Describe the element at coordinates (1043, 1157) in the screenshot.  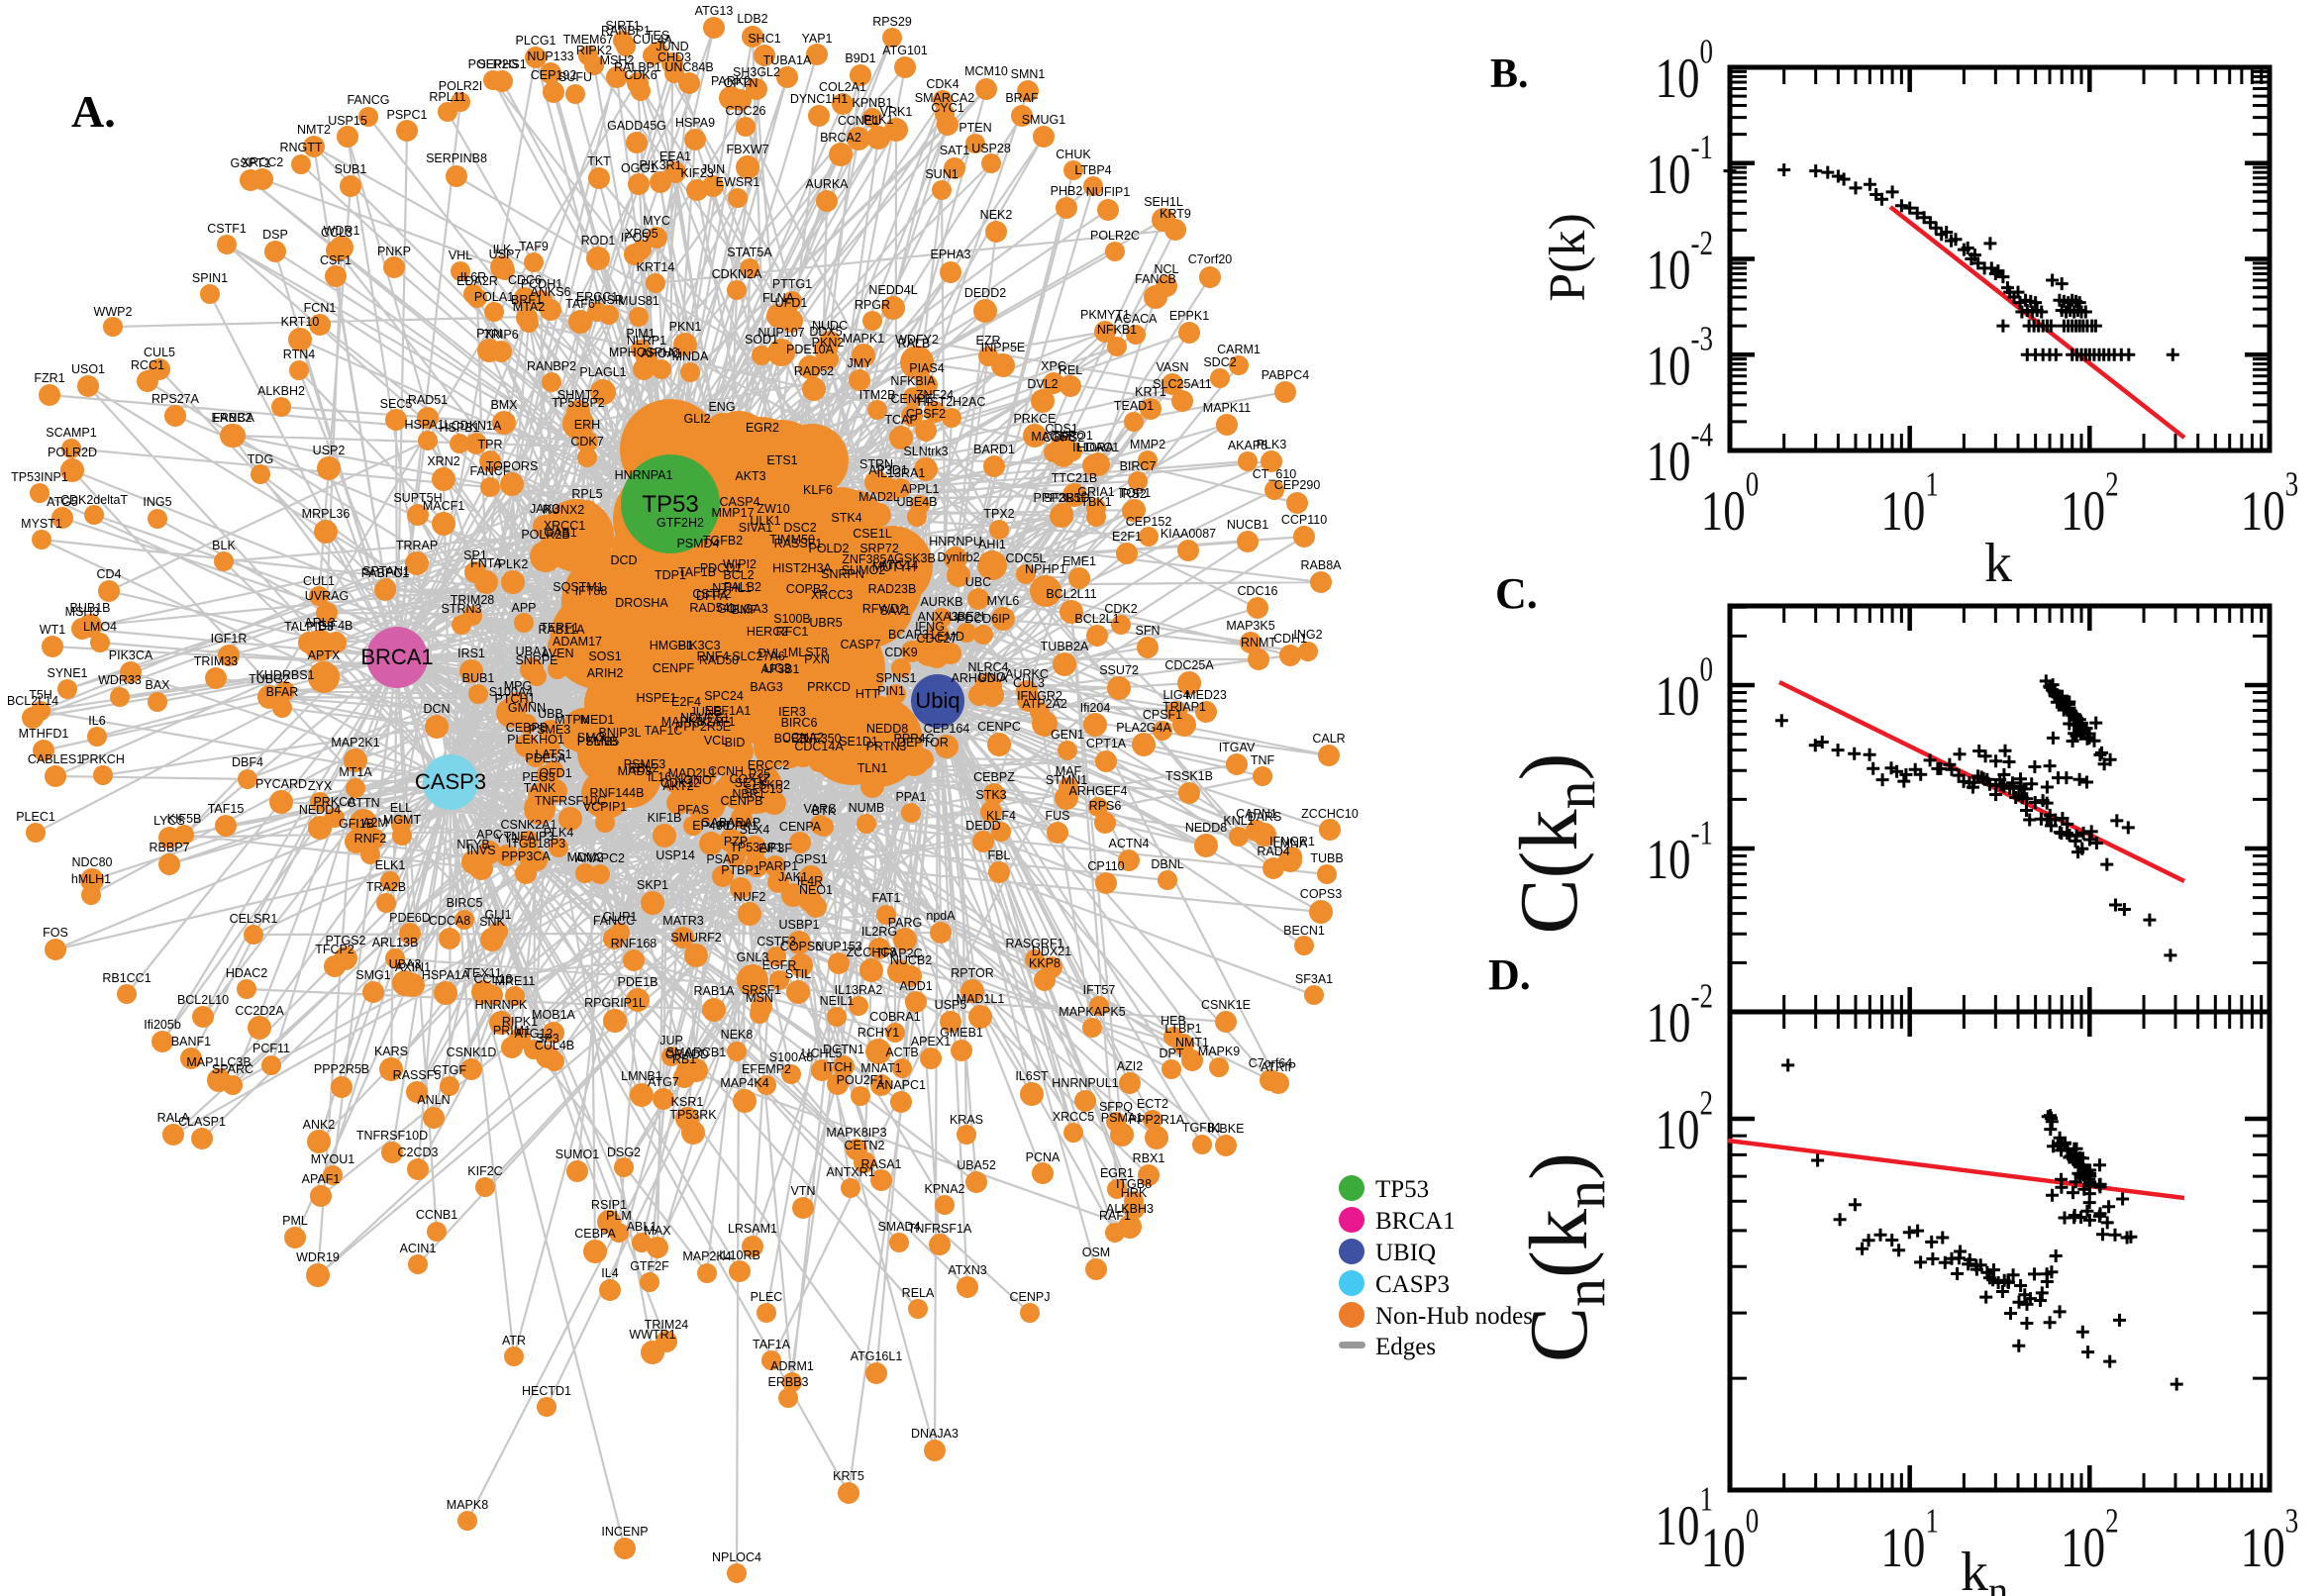
I see `svg-text: PCNA` at that location.